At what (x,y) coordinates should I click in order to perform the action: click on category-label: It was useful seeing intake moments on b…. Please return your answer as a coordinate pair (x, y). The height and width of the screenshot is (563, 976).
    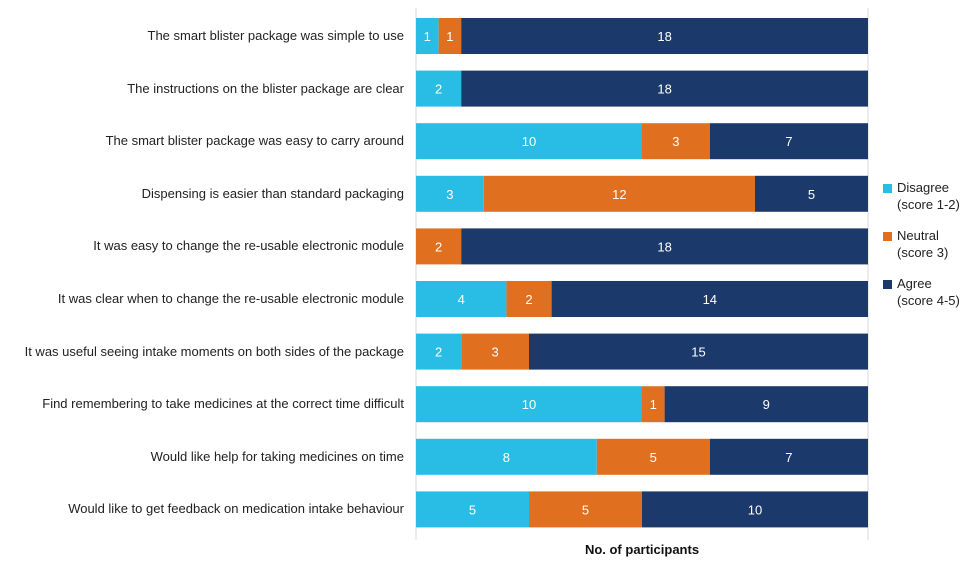
    Looking at the image, I should click on (214, 351).